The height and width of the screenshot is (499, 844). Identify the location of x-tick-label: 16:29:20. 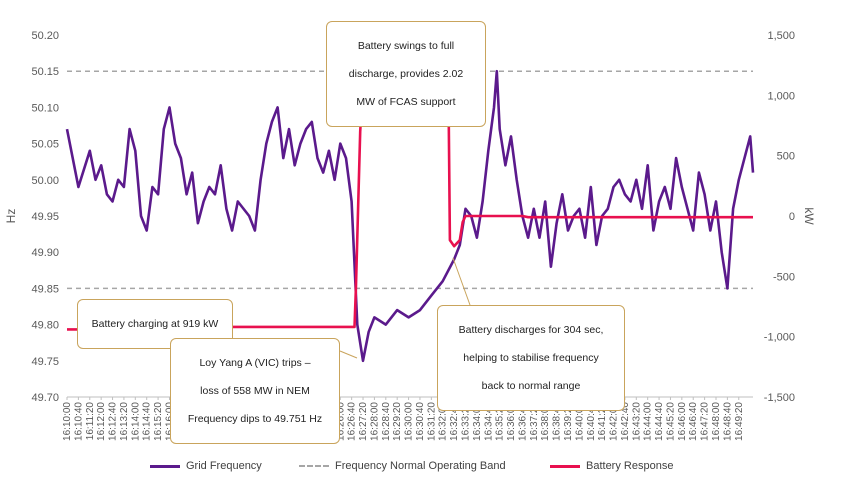
(397, 421).